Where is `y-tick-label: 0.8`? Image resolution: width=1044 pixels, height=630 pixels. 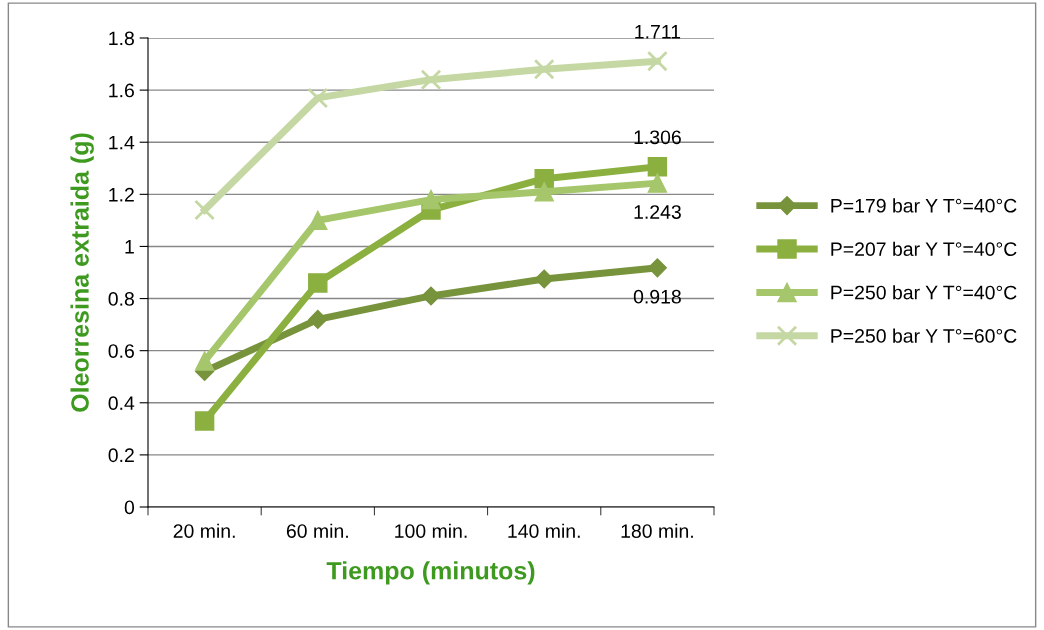 y-tick-label: 0.8 is located at coordinates (121, 299).